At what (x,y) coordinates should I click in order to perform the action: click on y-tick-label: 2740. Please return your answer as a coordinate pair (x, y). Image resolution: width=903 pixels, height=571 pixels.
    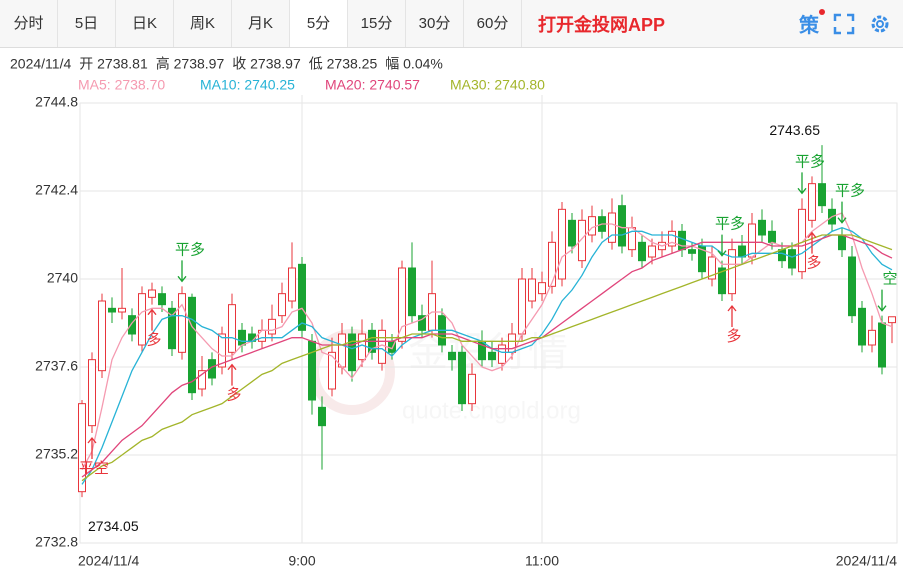
    Looking at the image, I should click on (62, 278).